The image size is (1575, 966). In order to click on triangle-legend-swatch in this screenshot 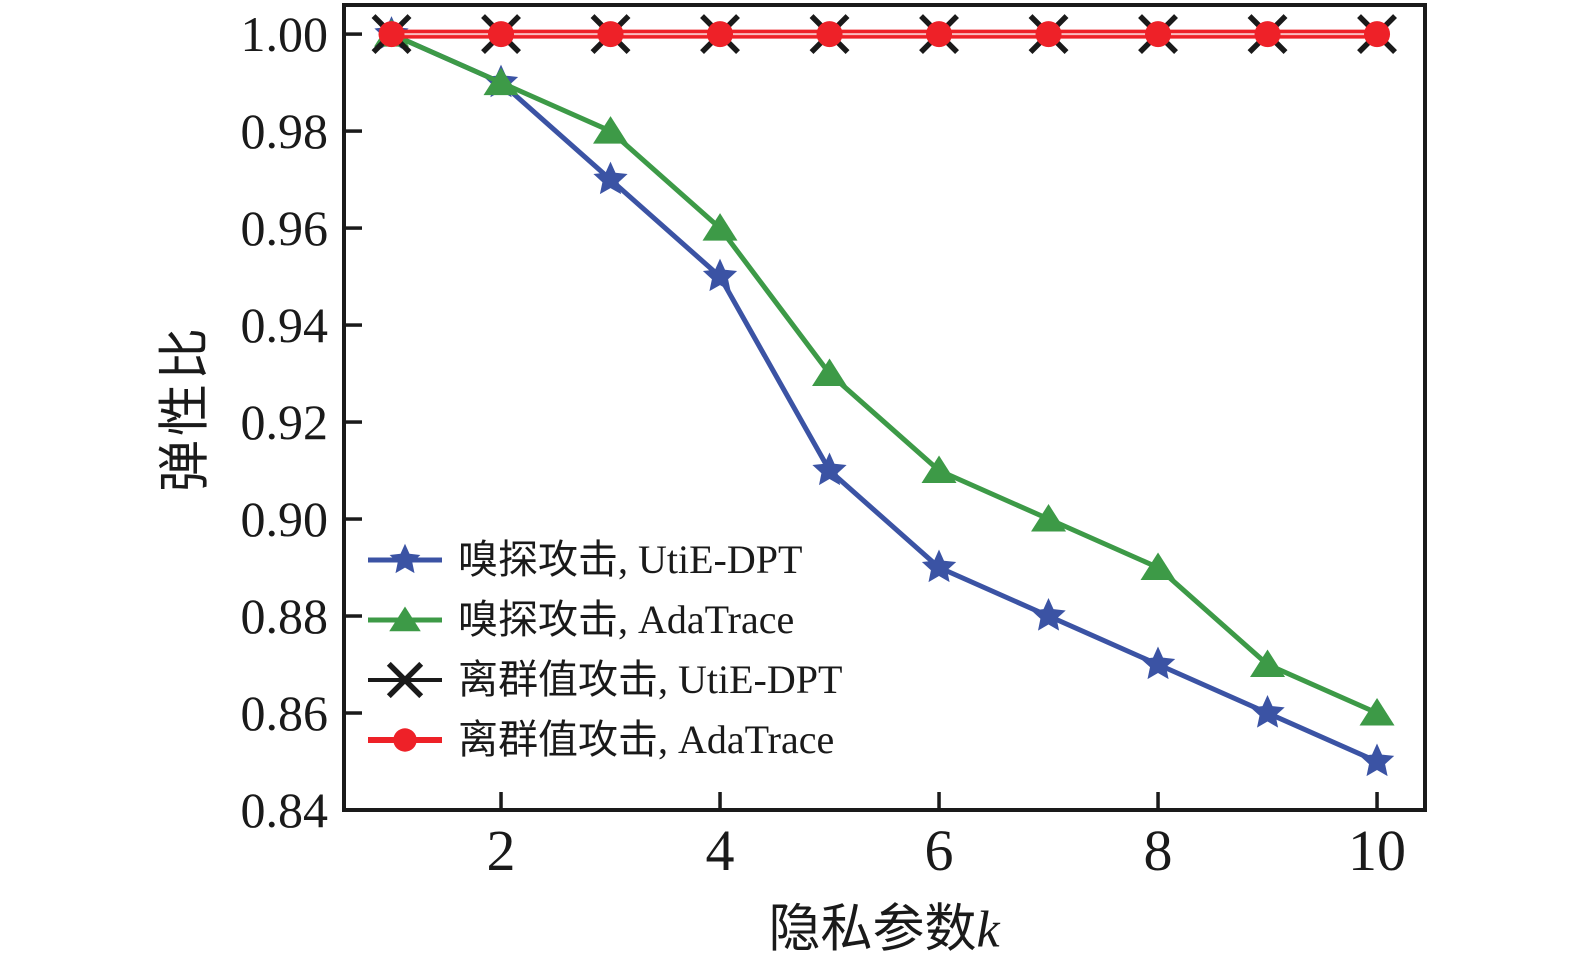, I will do `click(405, 619)`.